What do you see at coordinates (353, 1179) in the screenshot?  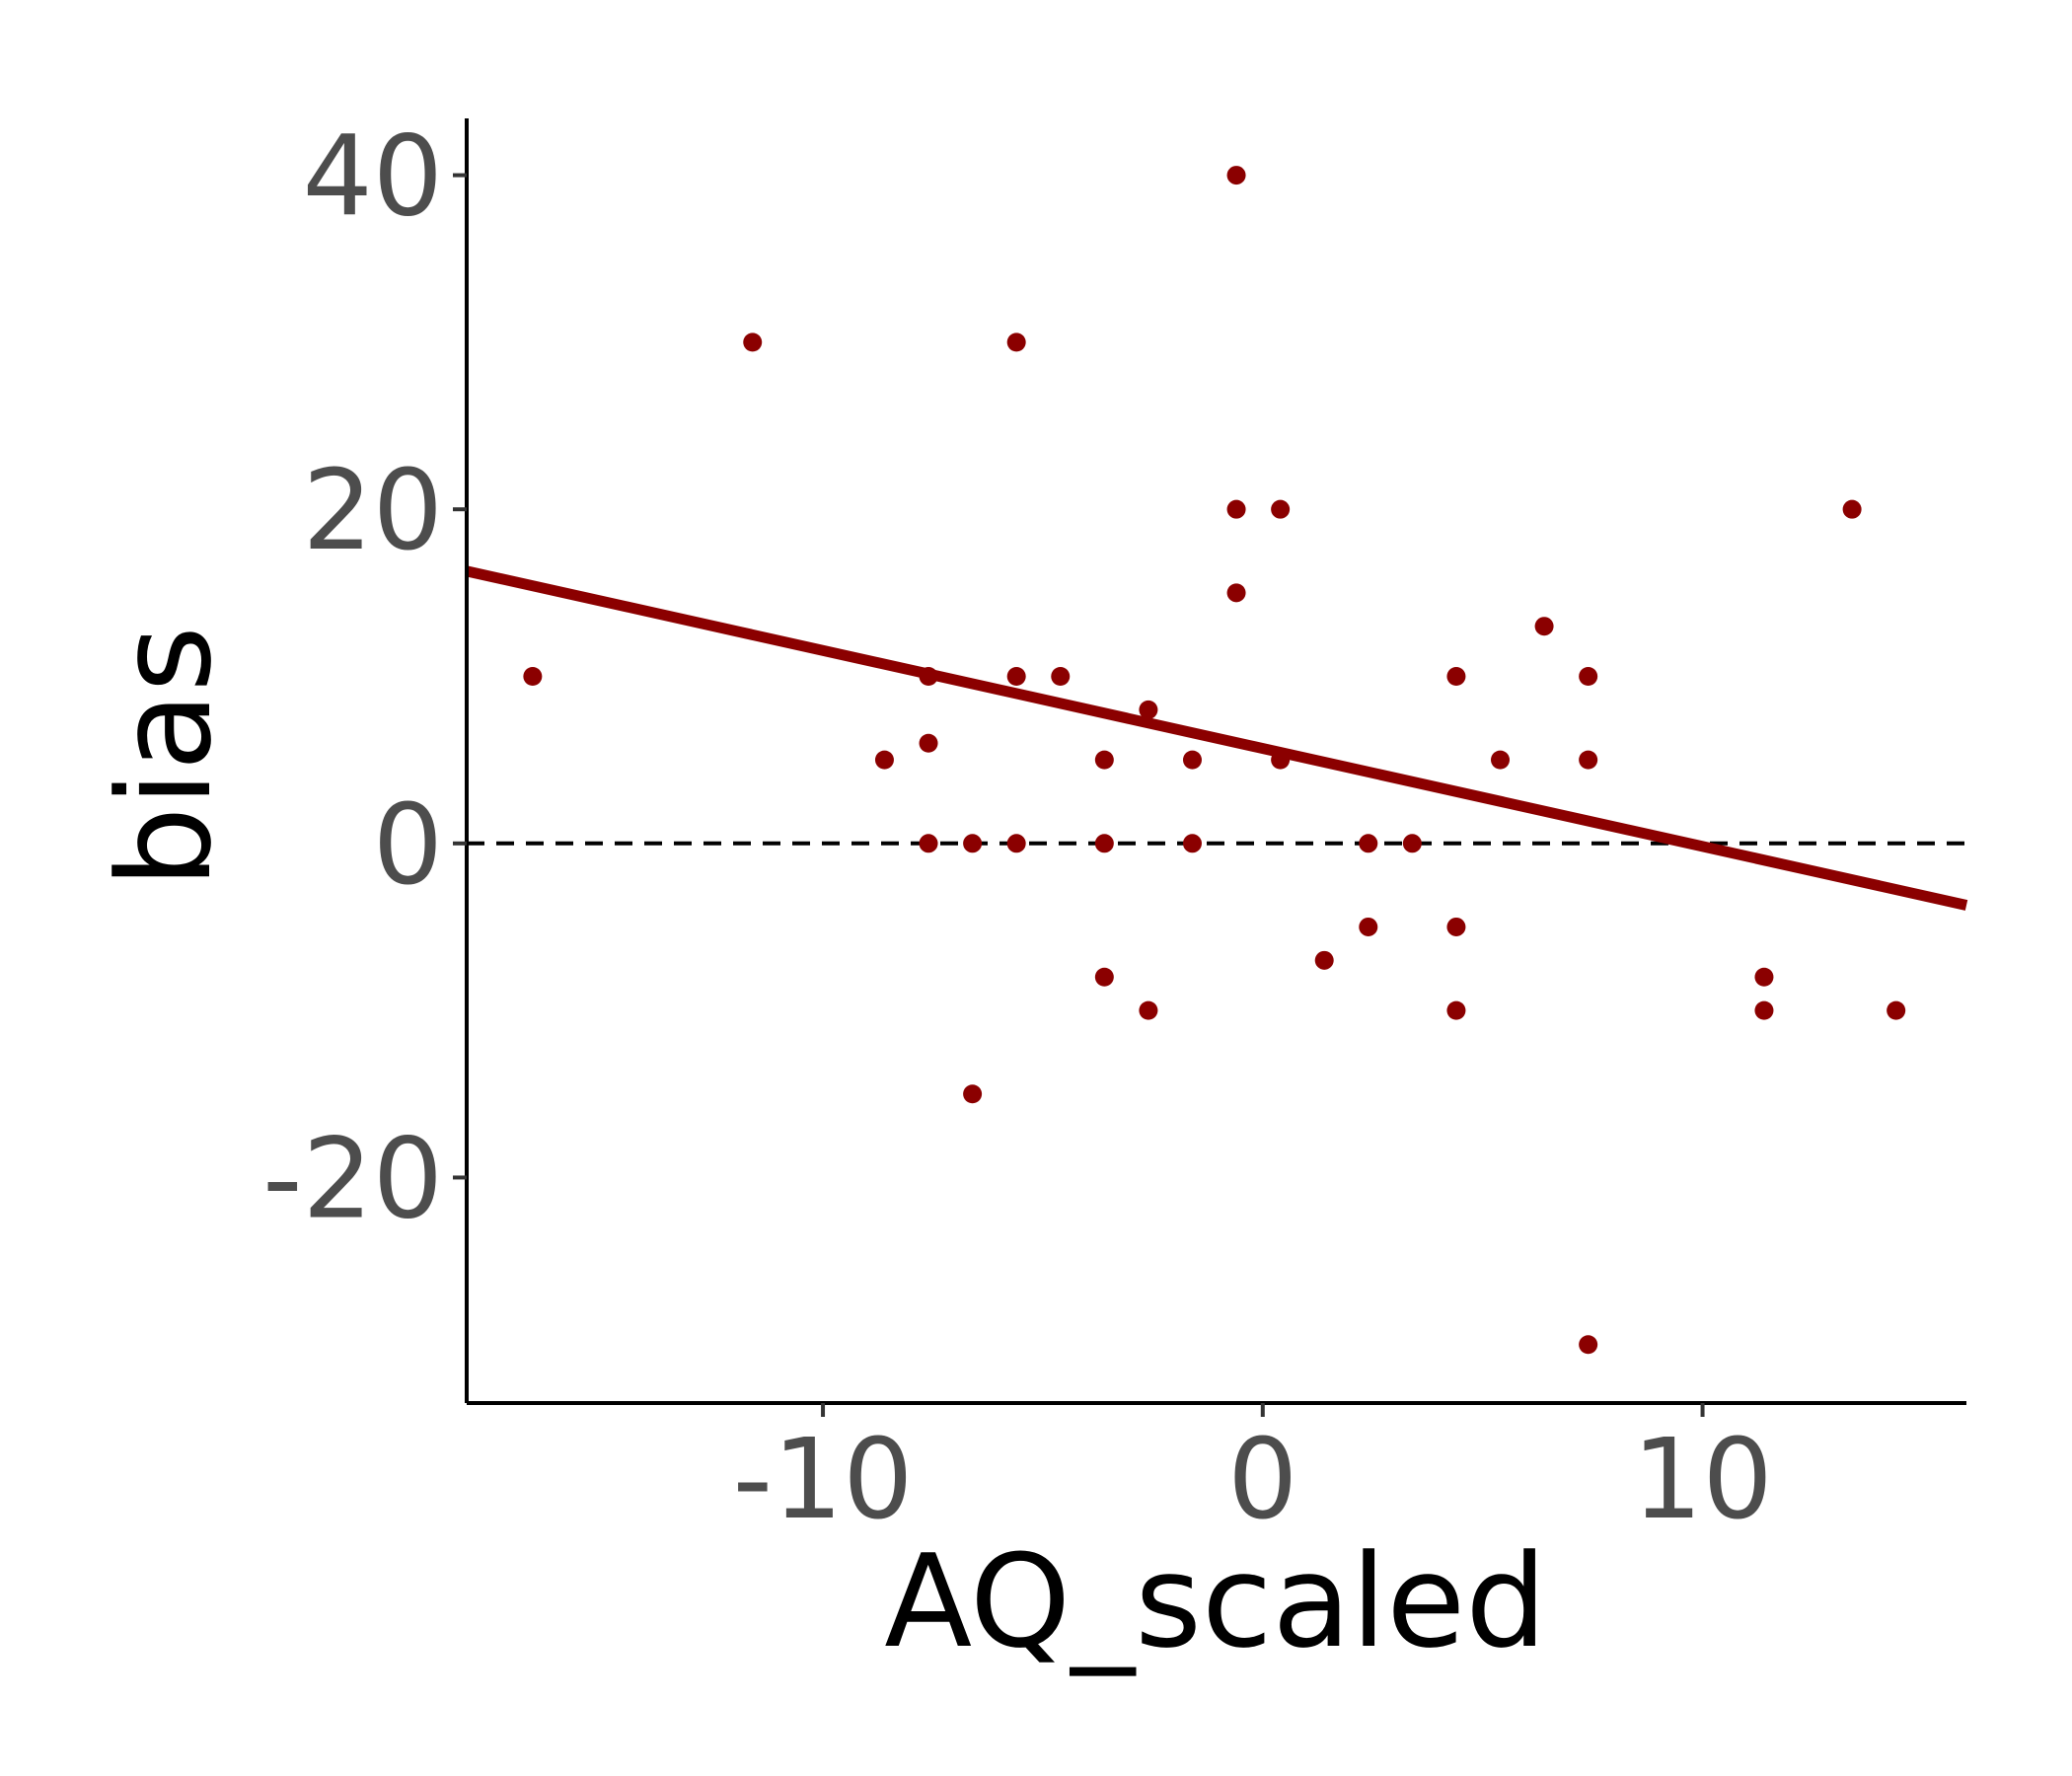 I see `y-tick-label: -20` at bounding box center [353, 1179].